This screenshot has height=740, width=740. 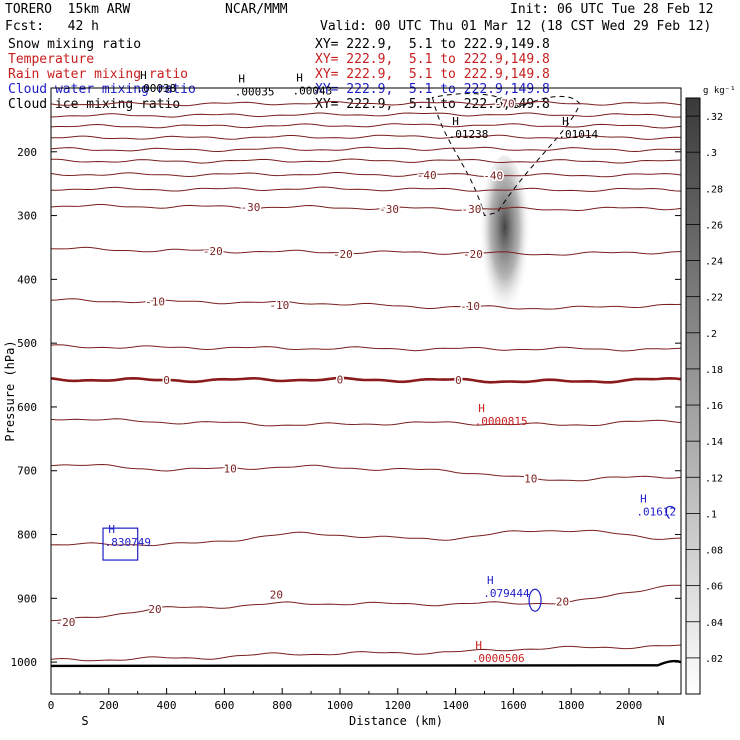 I want to click on x-tick-label: 1400, so click(x=455, y=705).